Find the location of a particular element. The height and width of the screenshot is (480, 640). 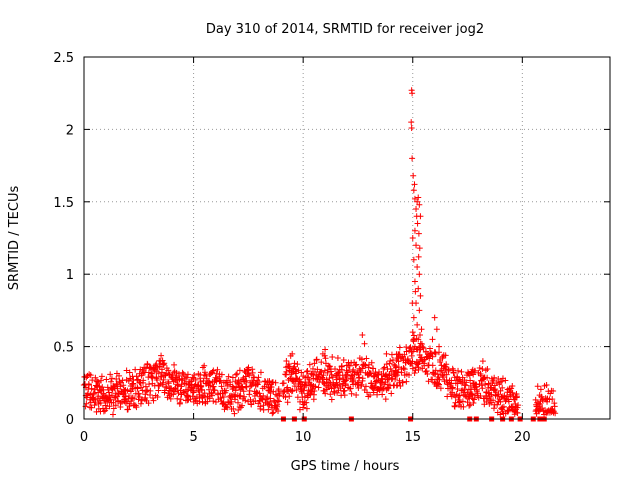

x-tick-label: 10 is located at coordinates (303, 437).